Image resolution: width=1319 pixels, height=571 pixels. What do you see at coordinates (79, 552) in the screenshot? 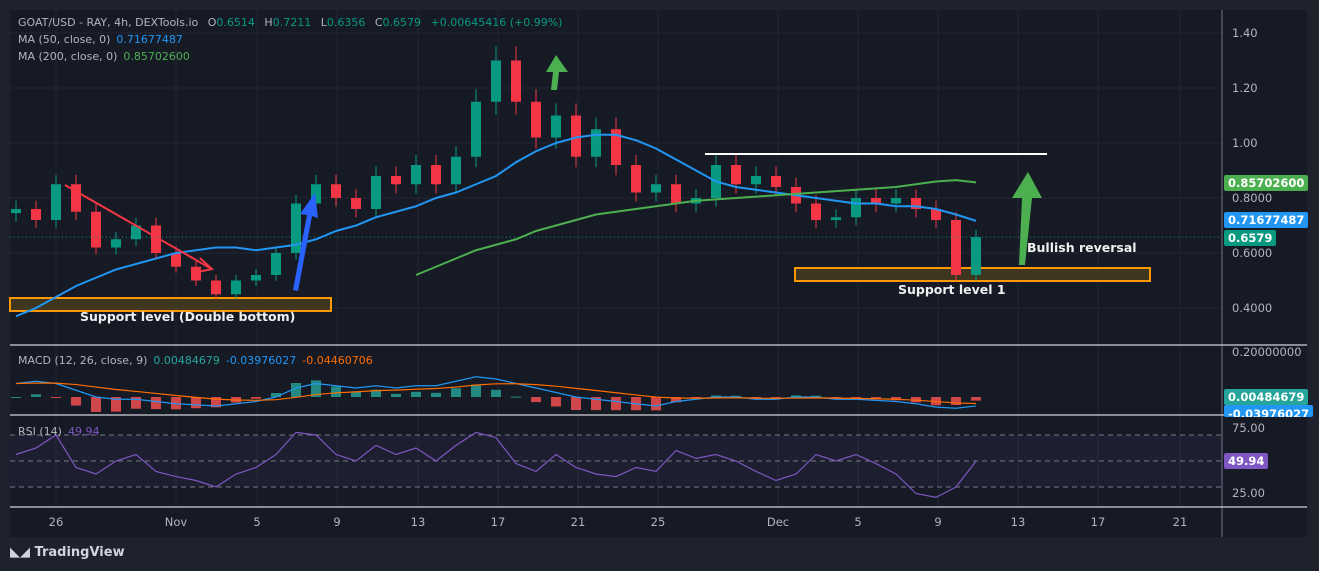
I see `brand-name: TradingView` at bounding box center [79, 552].